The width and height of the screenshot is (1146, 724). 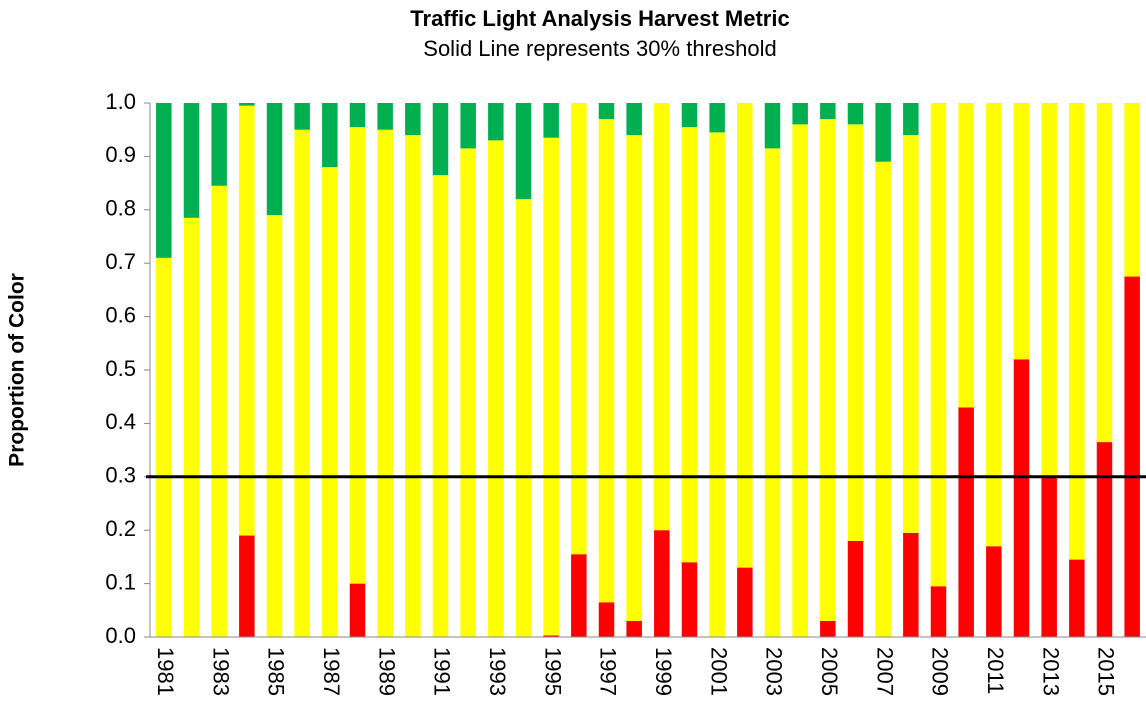 What do you see at coordinates (995, 670) in the screenshot?
I see `x-tick-label: 2011` at bounding box center [995, 670].